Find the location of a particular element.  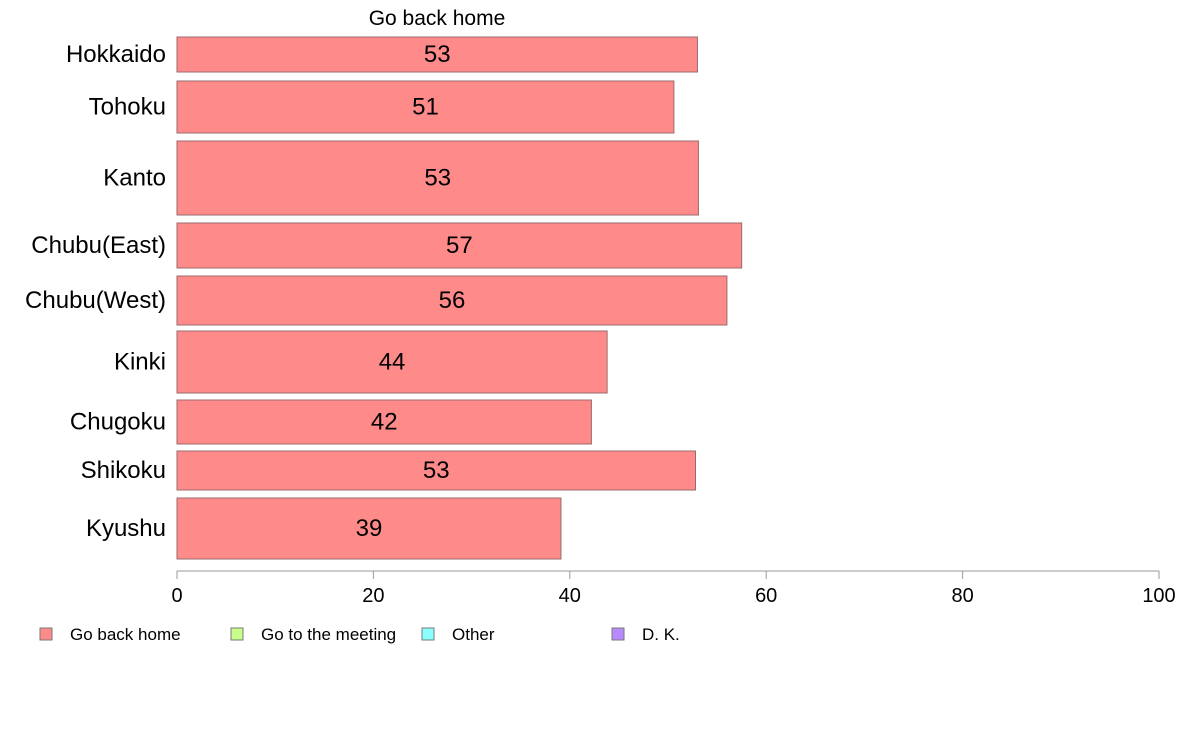

data-label: 51 is located at coordinates (425, 107).